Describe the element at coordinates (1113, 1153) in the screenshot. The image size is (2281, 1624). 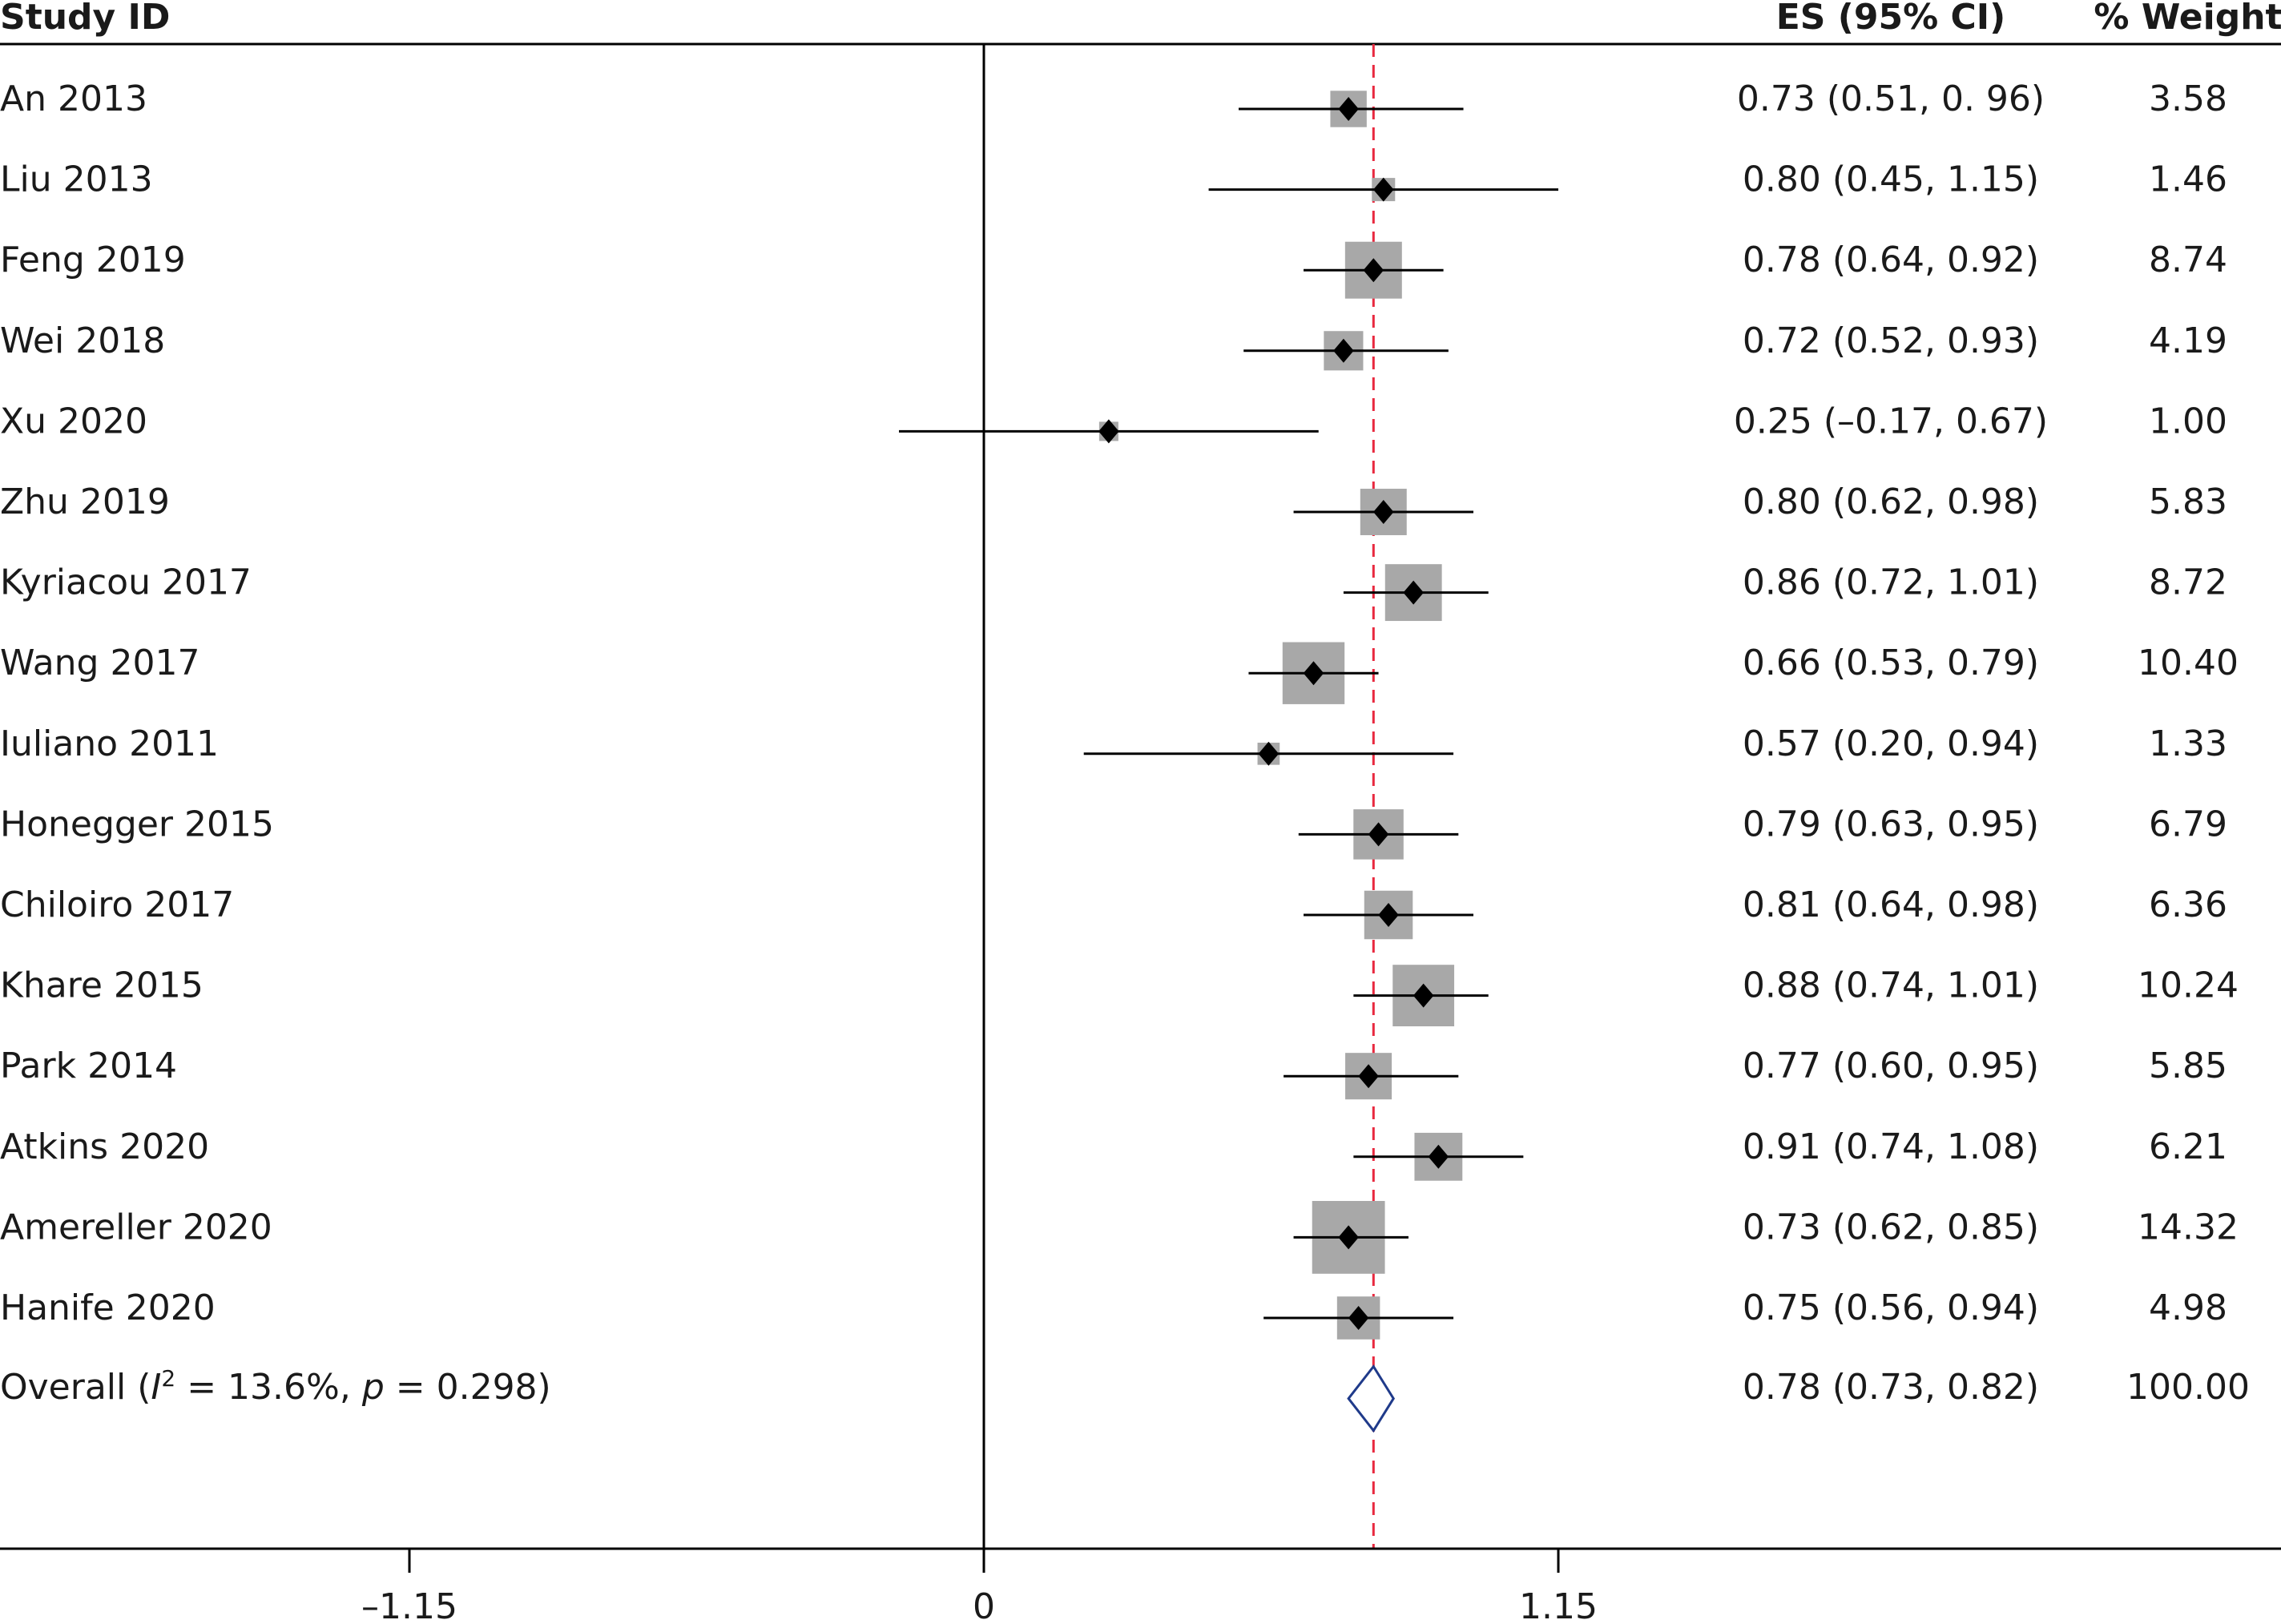
I see `study-row: Atkins 2020 0.91 (0.74, 1.08) 6.21` at that location.